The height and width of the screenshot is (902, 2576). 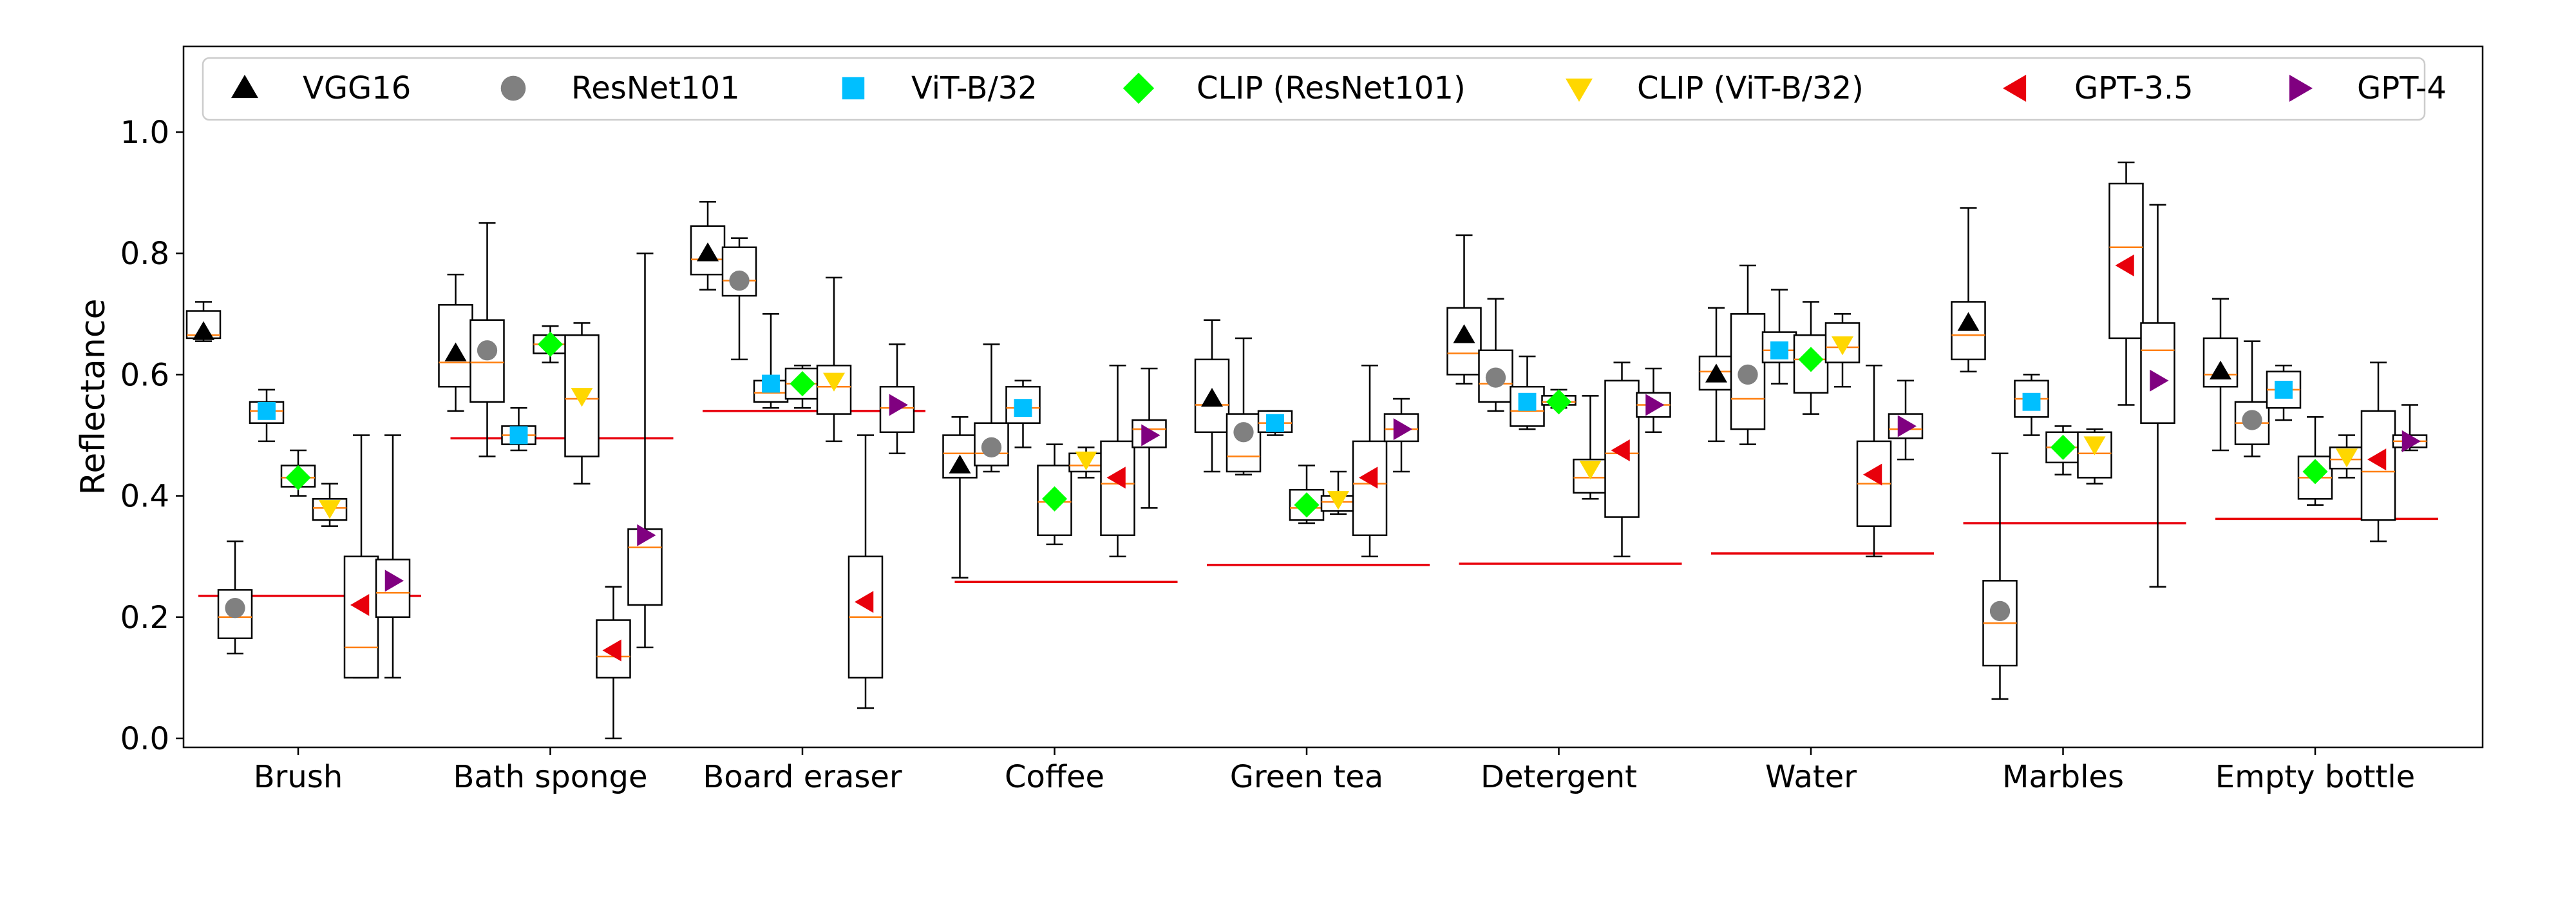 What do you see at coordinates (2315, 777) in the screenshot?
I see `x-tick-label: Empty bottle` at bounding box center [2315, 777].